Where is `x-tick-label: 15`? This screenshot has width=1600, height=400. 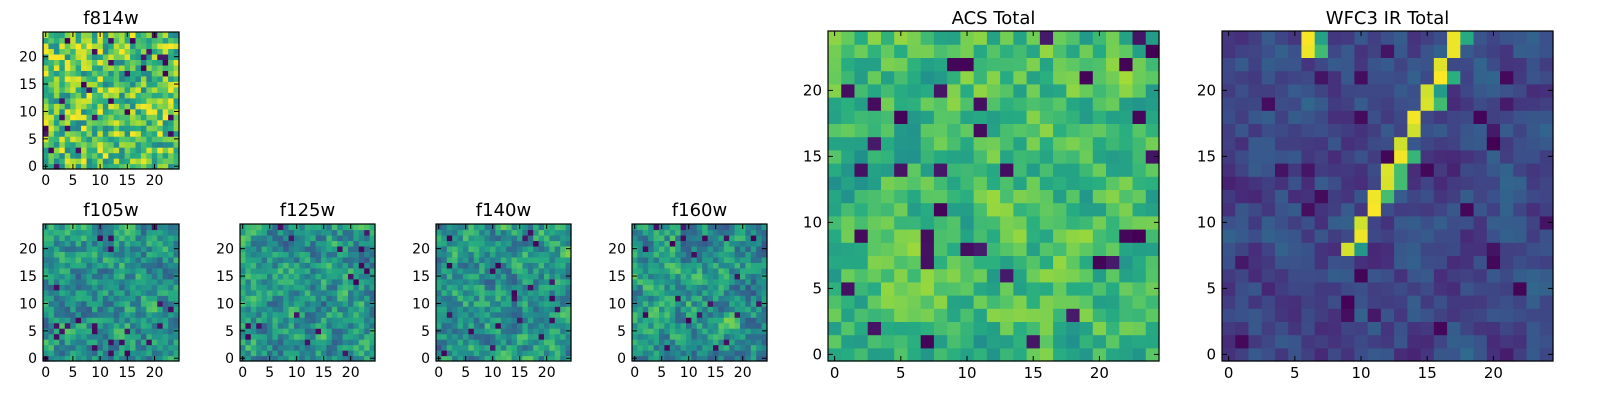
x-tick-label: 15 is located at coordinates (1033, 373).